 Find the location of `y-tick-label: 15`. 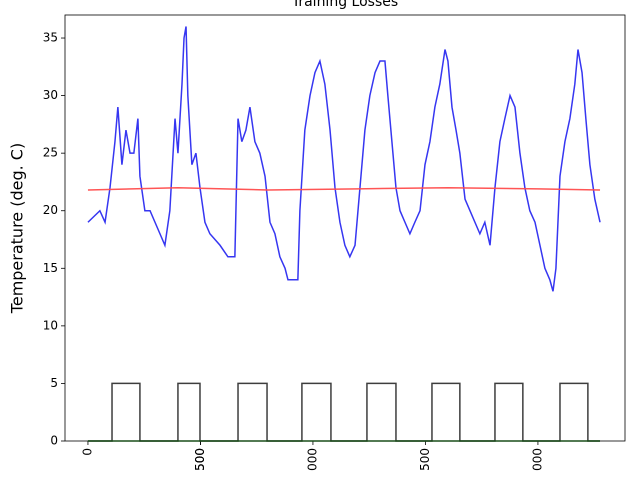

y-tick-label: 15 is located at coordinates (50, 268).